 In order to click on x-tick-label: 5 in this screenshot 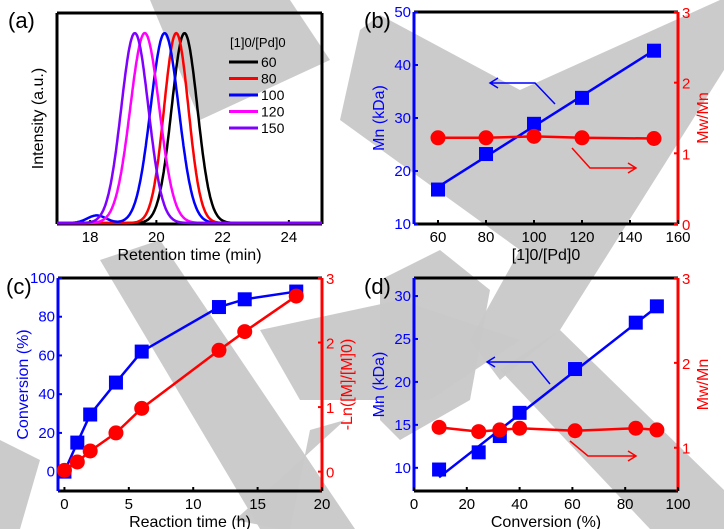, I will do `click(129, 504)`.